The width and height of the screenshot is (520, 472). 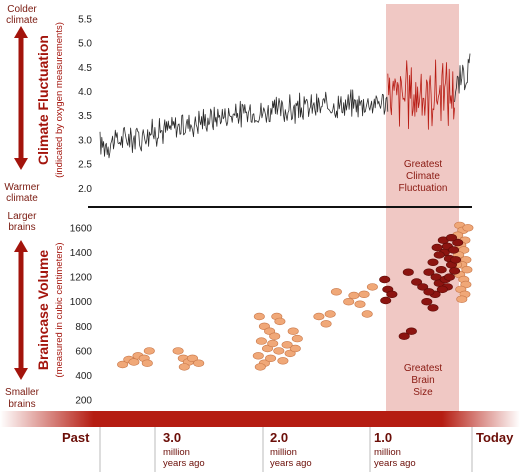 I want to click on climate-subtitle: (indicated by oxygen measurements), so click(x=59, y=100).